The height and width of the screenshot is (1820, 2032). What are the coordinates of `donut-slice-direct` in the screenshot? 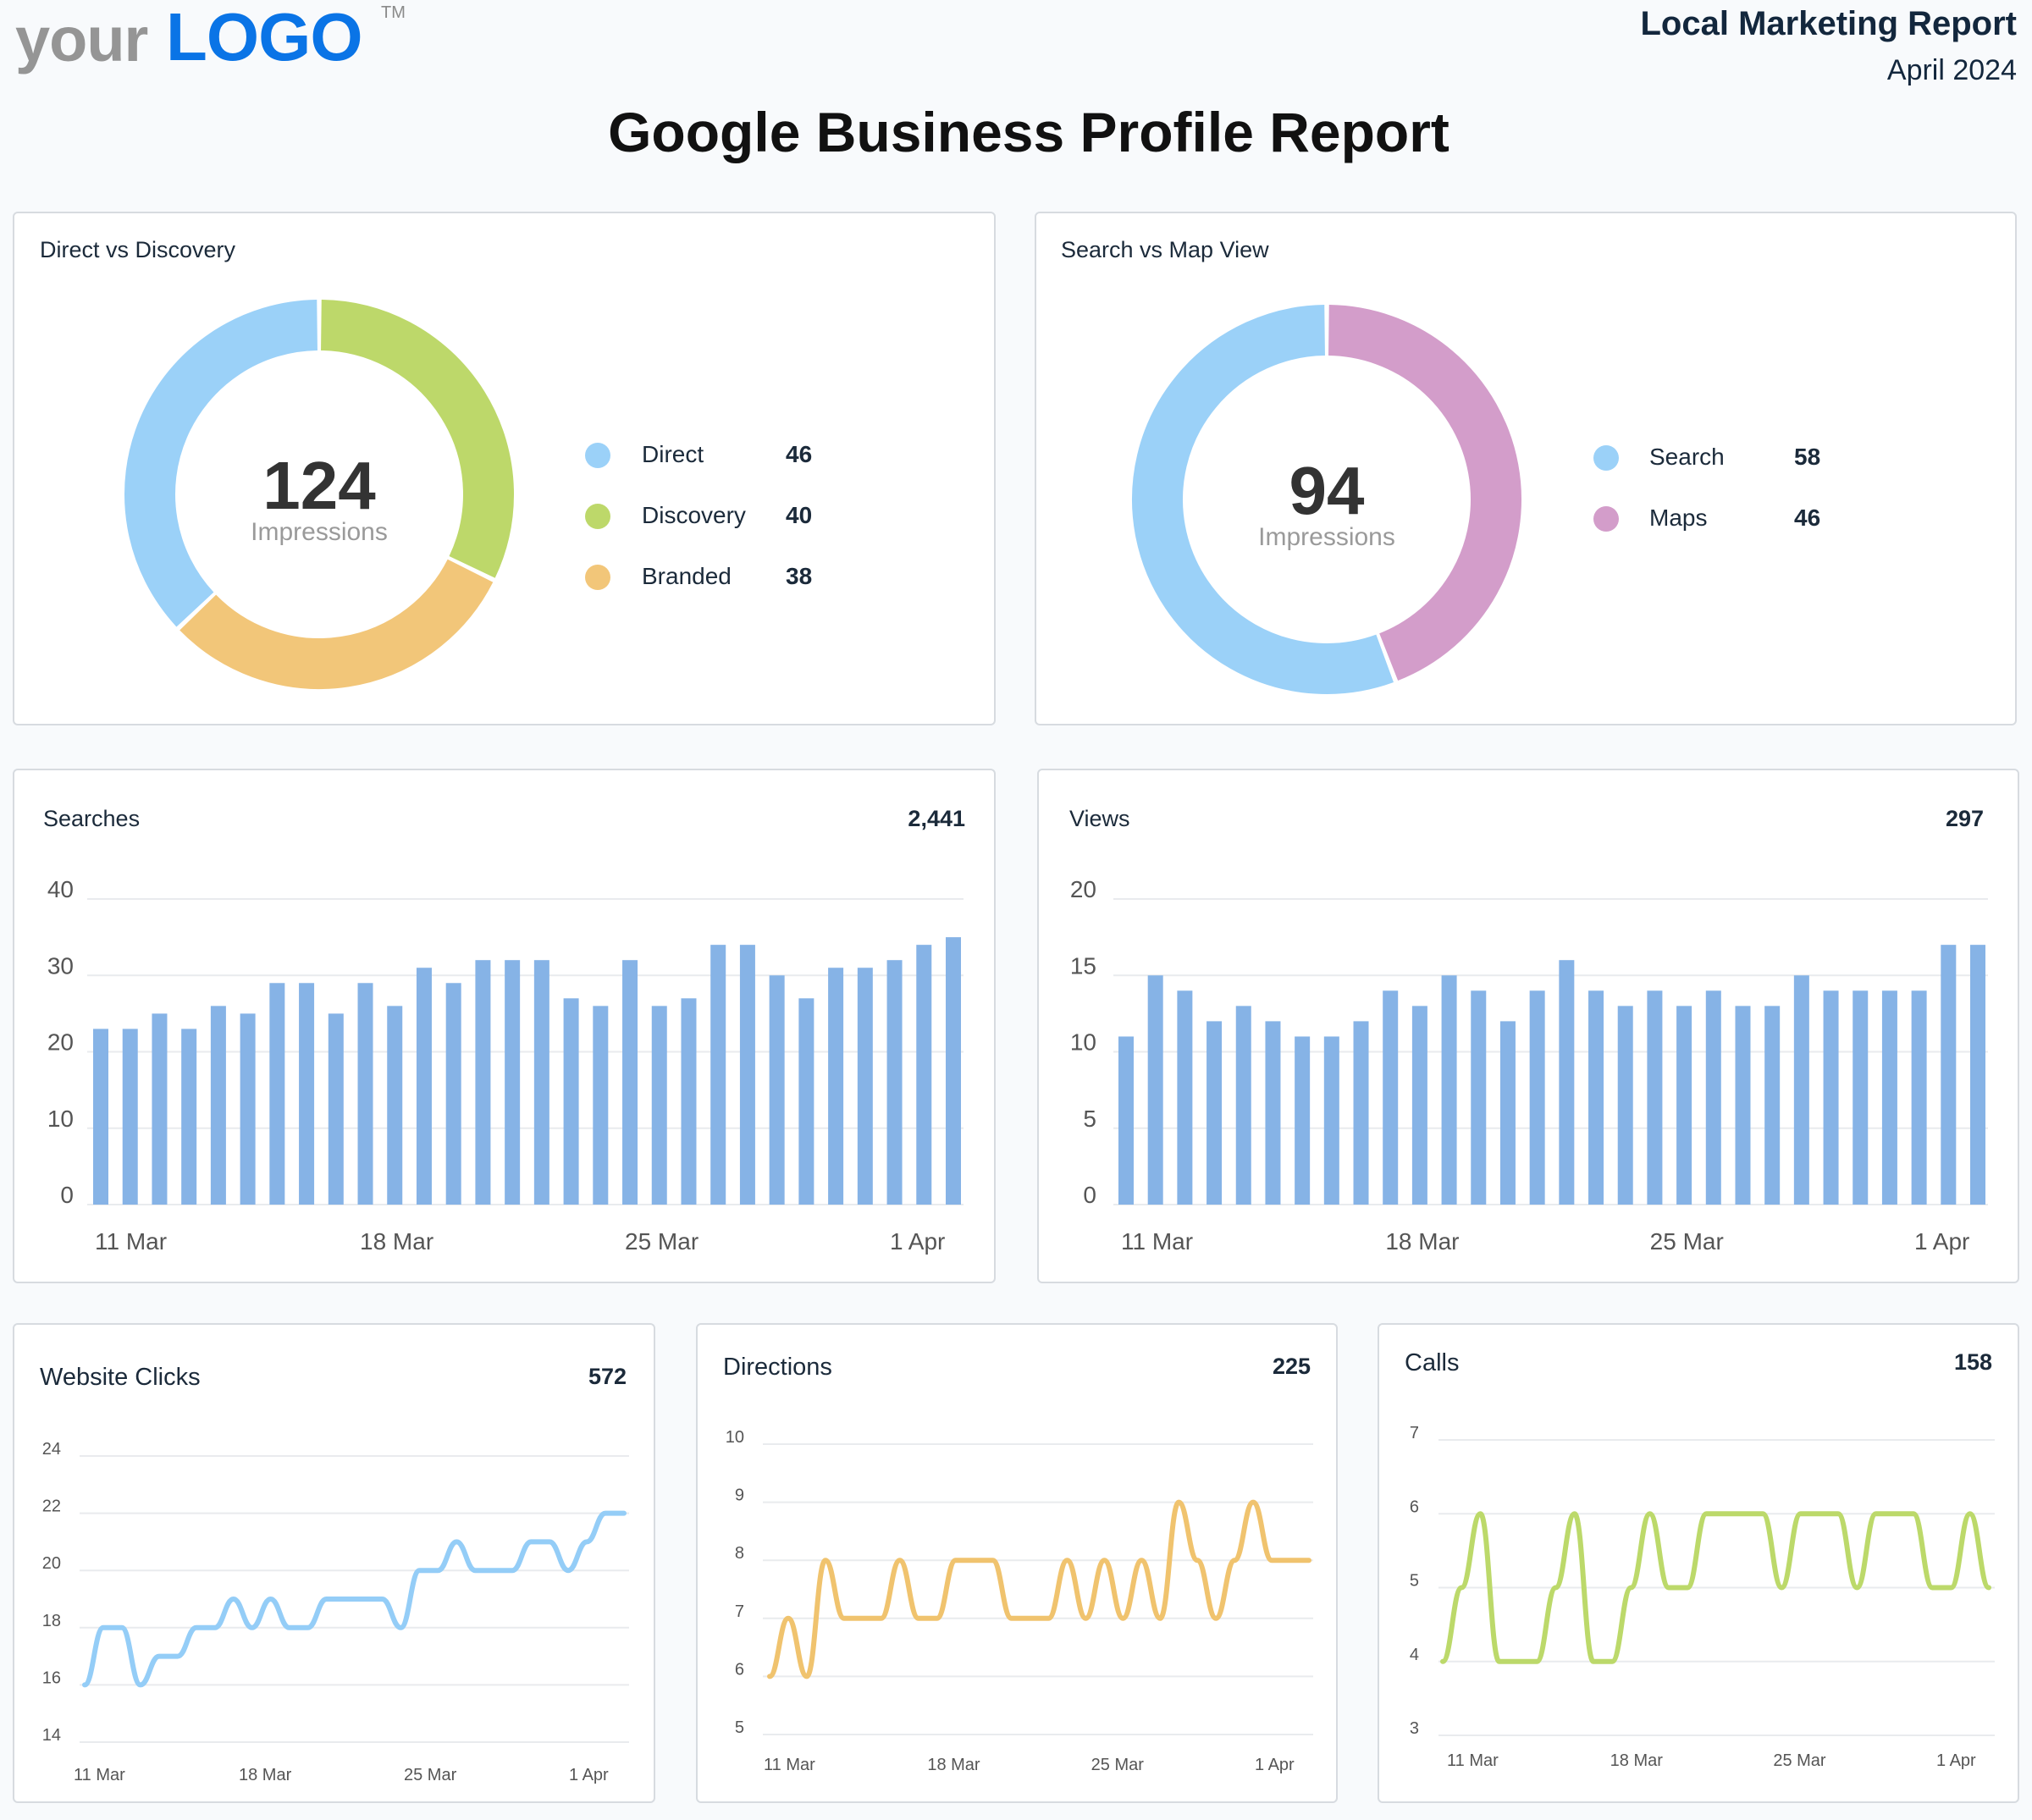 It's located at (221, 463).